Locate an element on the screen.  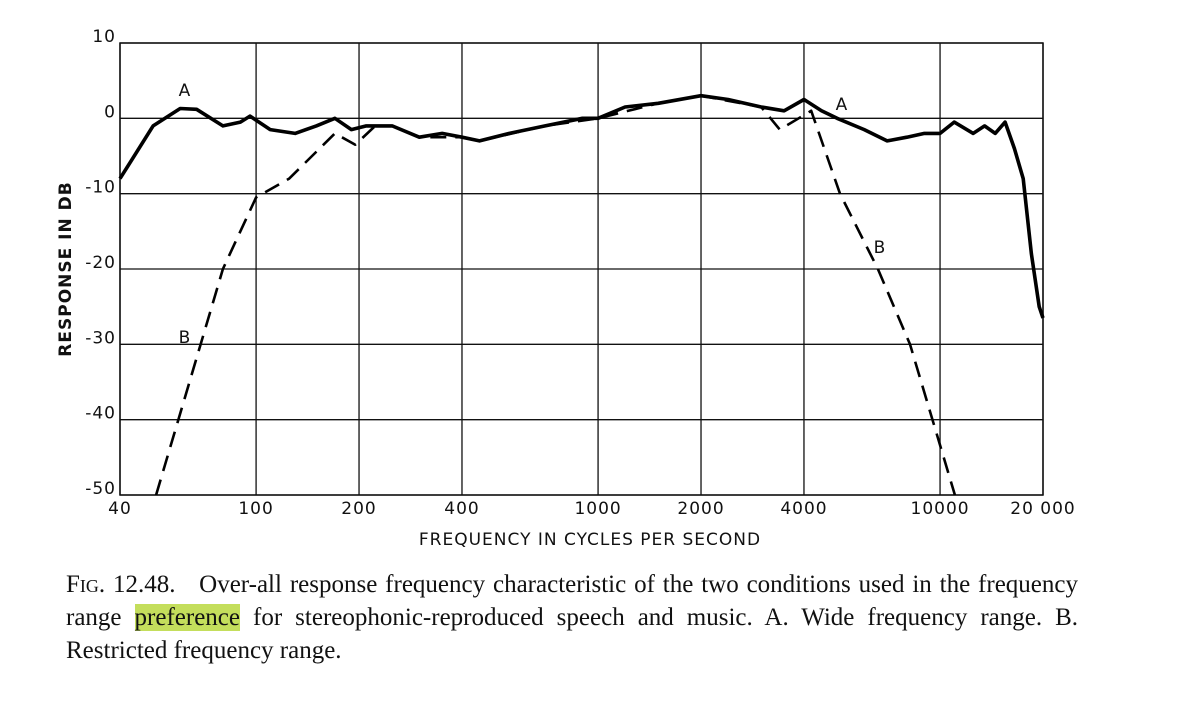
x-tick-label: 2000 is located at coordinates (700, 509).